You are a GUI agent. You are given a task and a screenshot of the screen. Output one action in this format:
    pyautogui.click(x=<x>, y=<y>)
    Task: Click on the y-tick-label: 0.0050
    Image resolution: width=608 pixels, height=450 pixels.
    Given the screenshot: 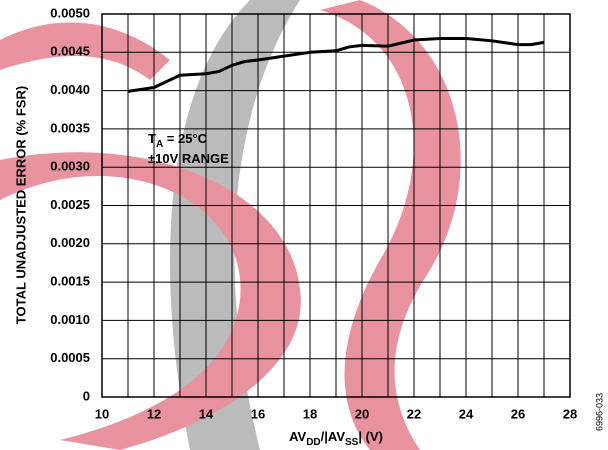 What is the action you would take?
    pyautogui.click(x=70, y=12)
    